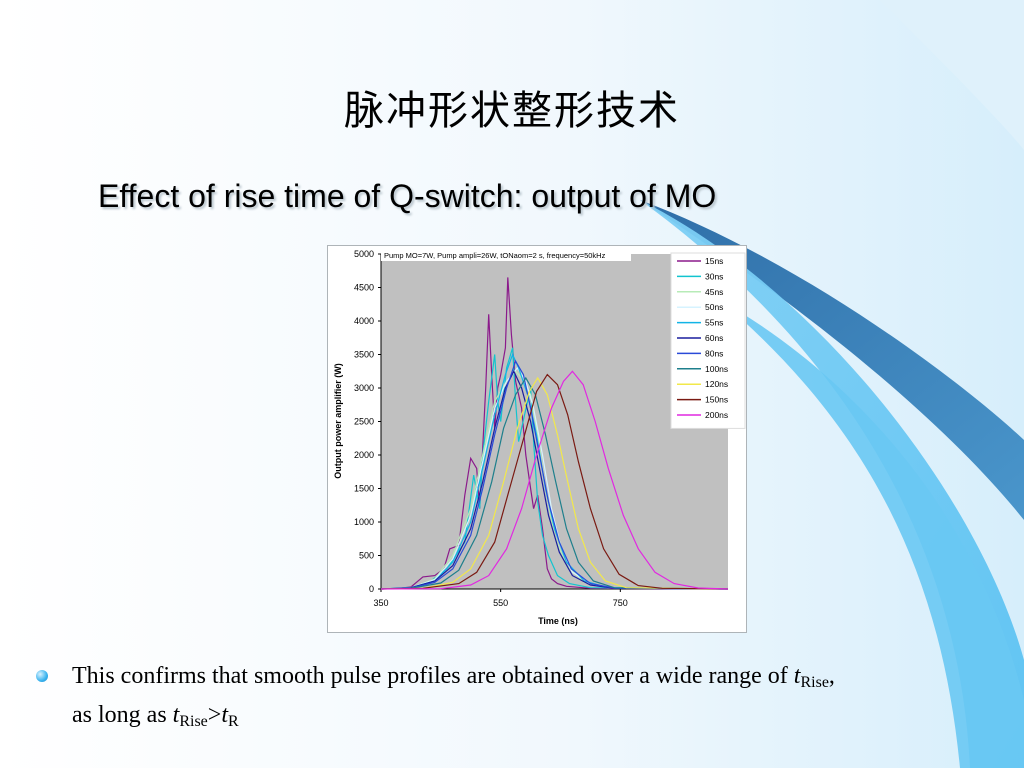 This screenshot has height=768, width=1024. Describe the element at coordinates (558, 621) in the screenshot. I see `x-axis-label: Time (ns)` at that location.